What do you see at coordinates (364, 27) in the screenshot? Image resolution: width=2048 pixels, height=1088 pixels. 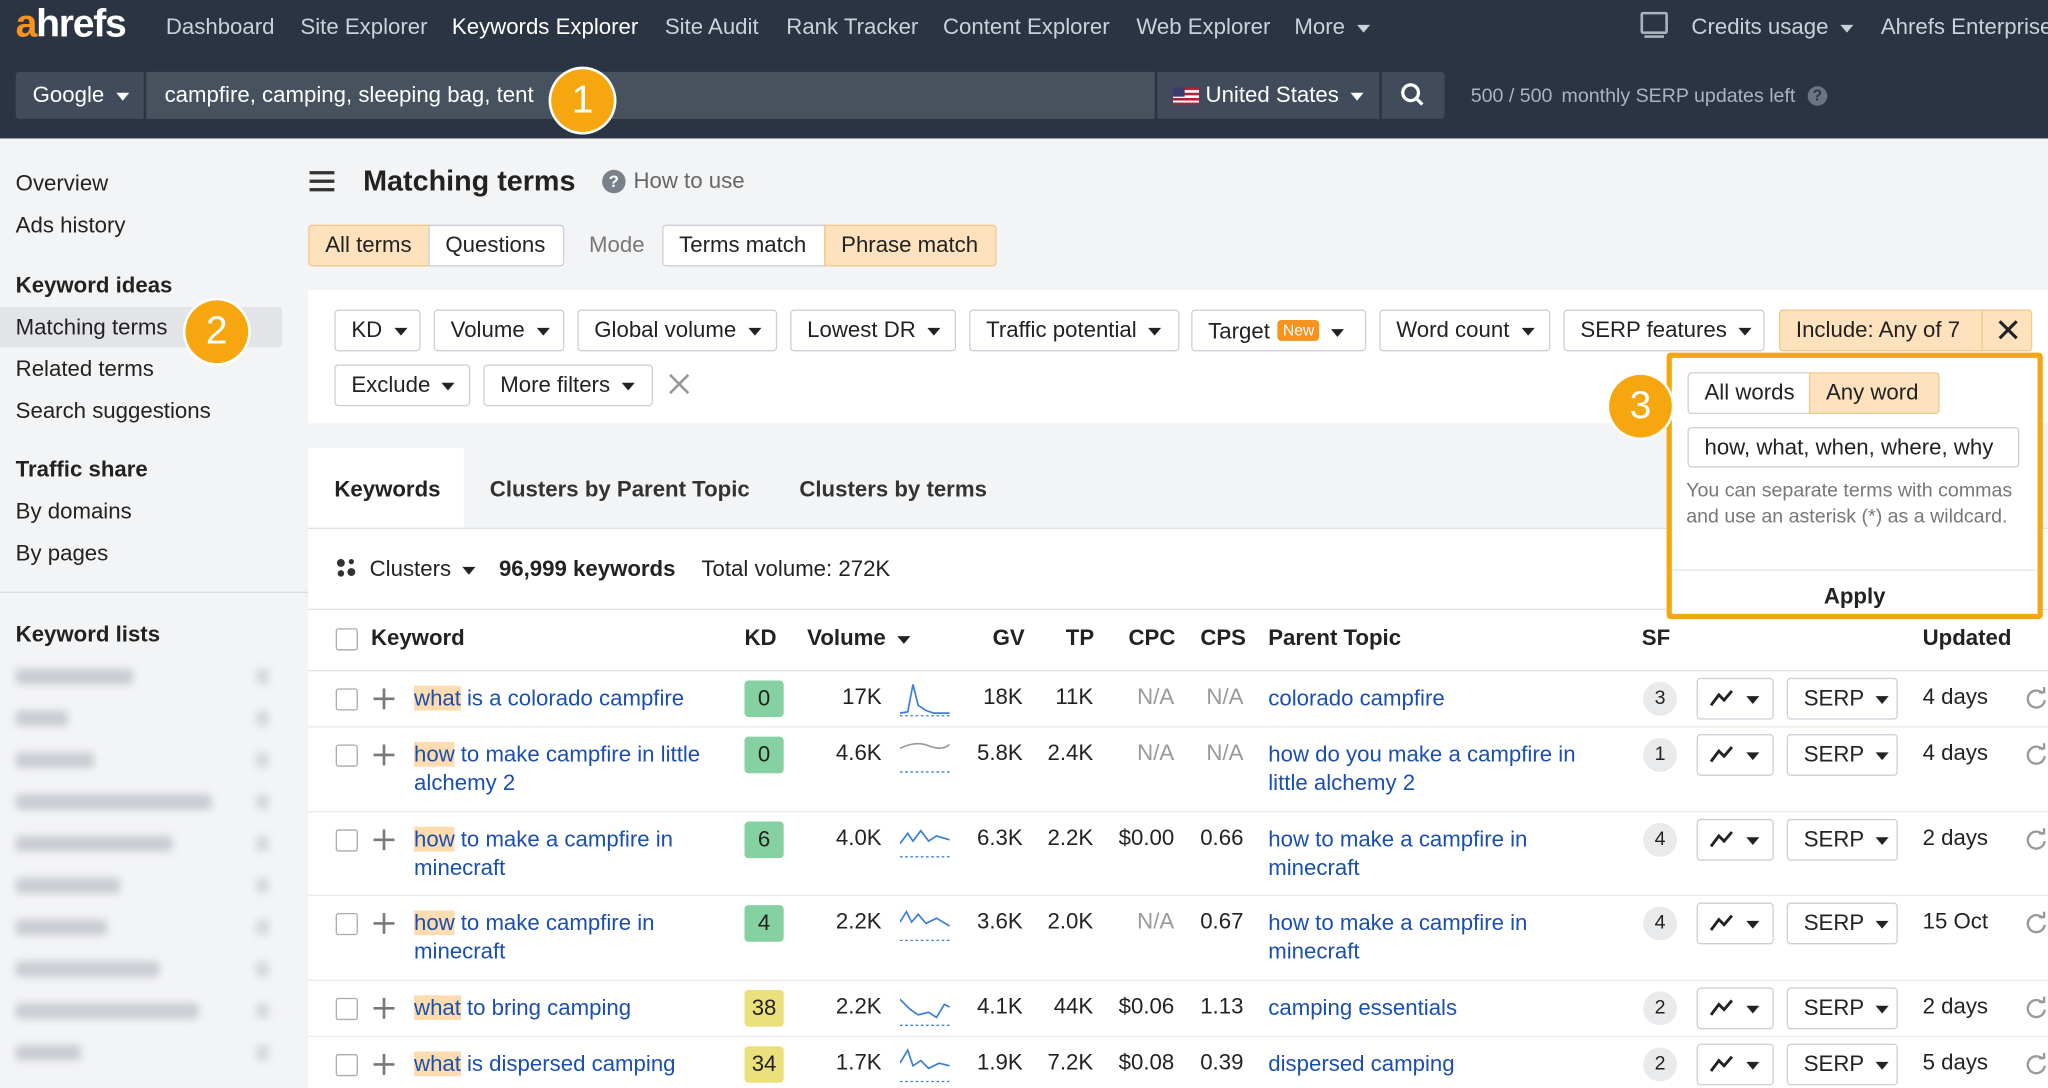 I see `nav-item: Site Explorer` at bounding box center [364, 27].